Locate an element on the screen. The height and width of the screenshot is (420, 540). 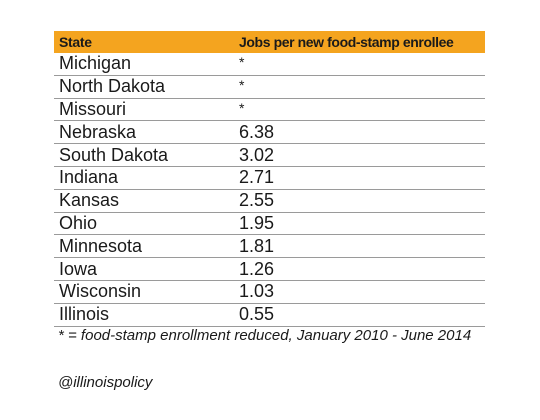
jobs-cell: 1.95 is located at coordinates (257, 222).